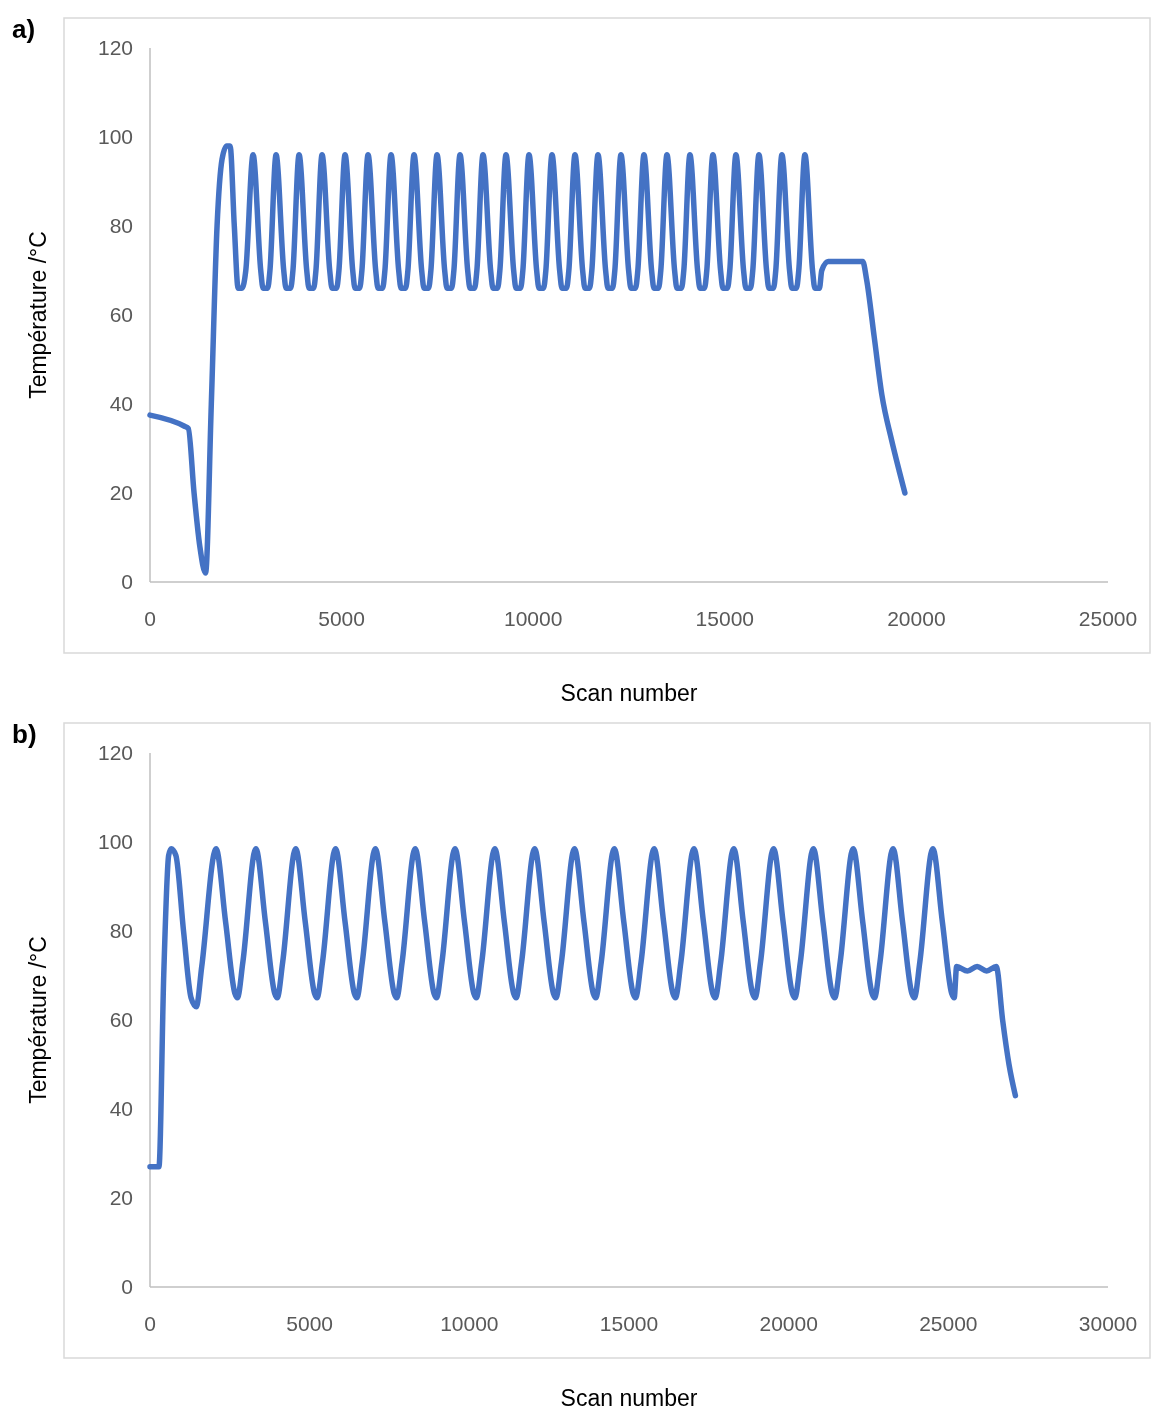  I want to click on x-tick-label: 30000, so click(1108, 1323).